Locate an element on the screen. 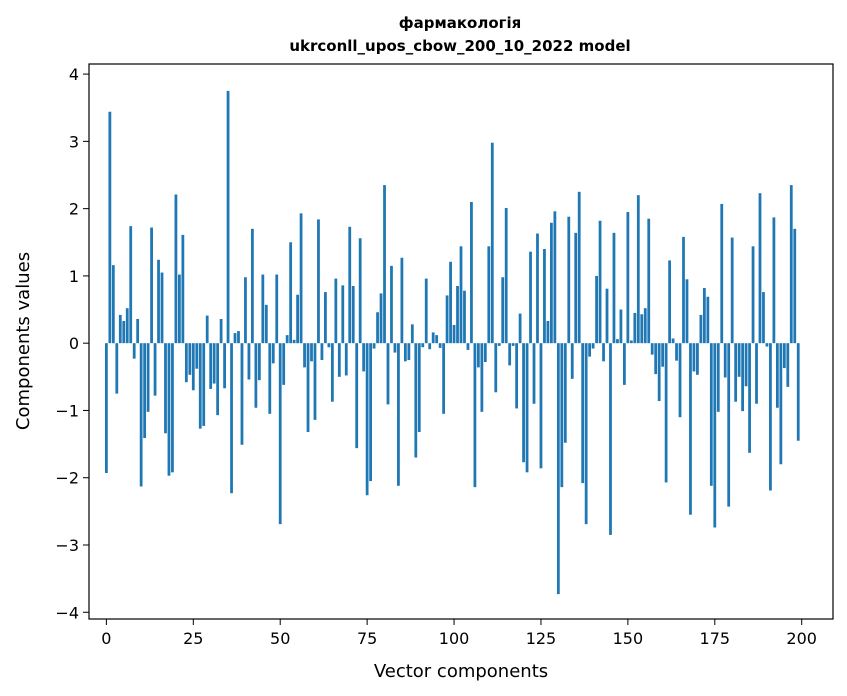 The image size is (847, 696). x-axis-ticks: 0 25 50 75 100 125 150 175 200 is located at coordinates (459, 633).